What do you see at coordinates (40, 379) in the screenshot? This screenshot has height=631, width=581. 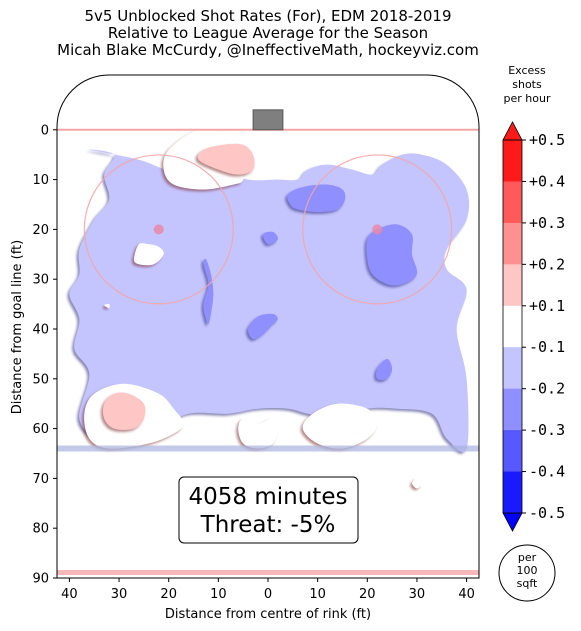 I see `y-tick-label: 50` at bounding box center [40, 379].